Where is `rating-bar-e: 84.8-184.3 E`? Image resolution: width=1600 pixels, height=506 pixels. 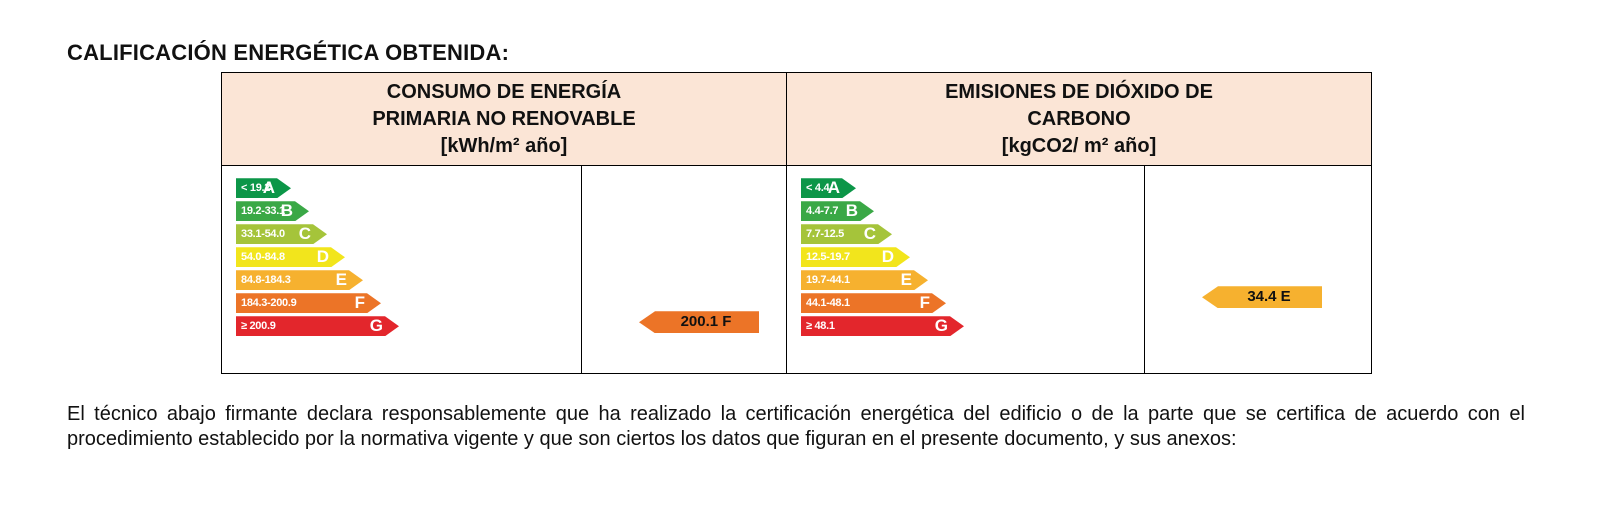 rating-bar-e: 84.8-184.3 E is located at coordinates (299, 280).